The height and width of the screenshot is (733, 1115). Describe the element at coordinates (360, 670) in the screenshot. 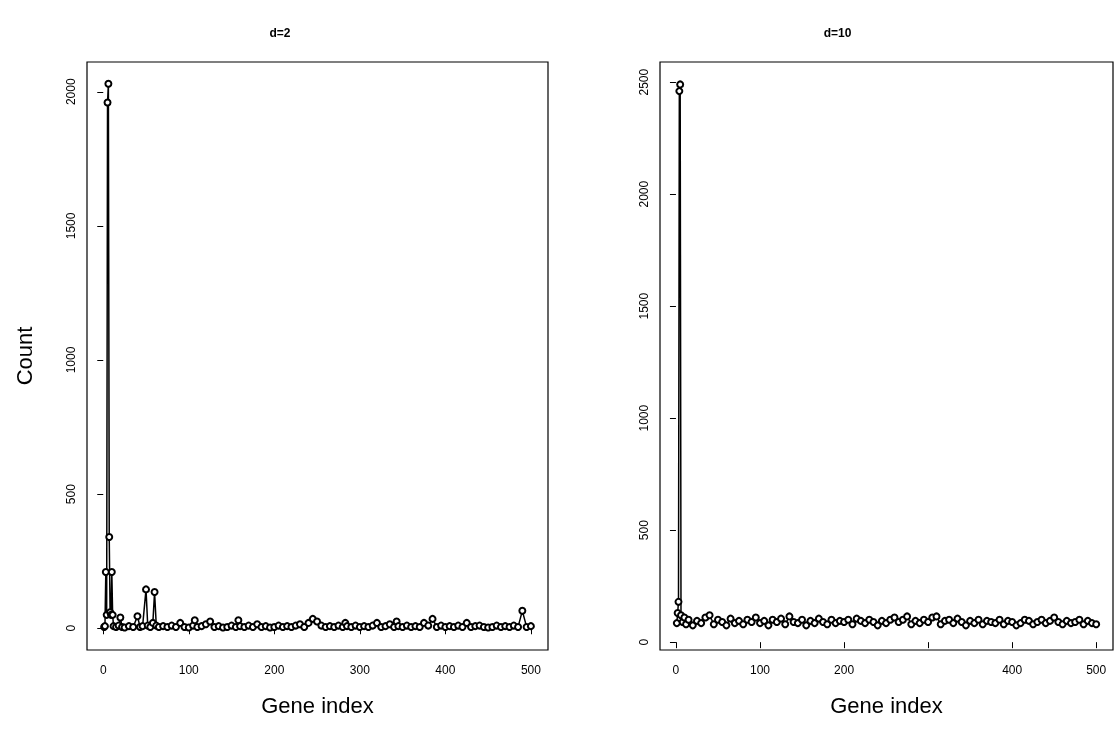

I see `x-tick-label: 300` at that location.